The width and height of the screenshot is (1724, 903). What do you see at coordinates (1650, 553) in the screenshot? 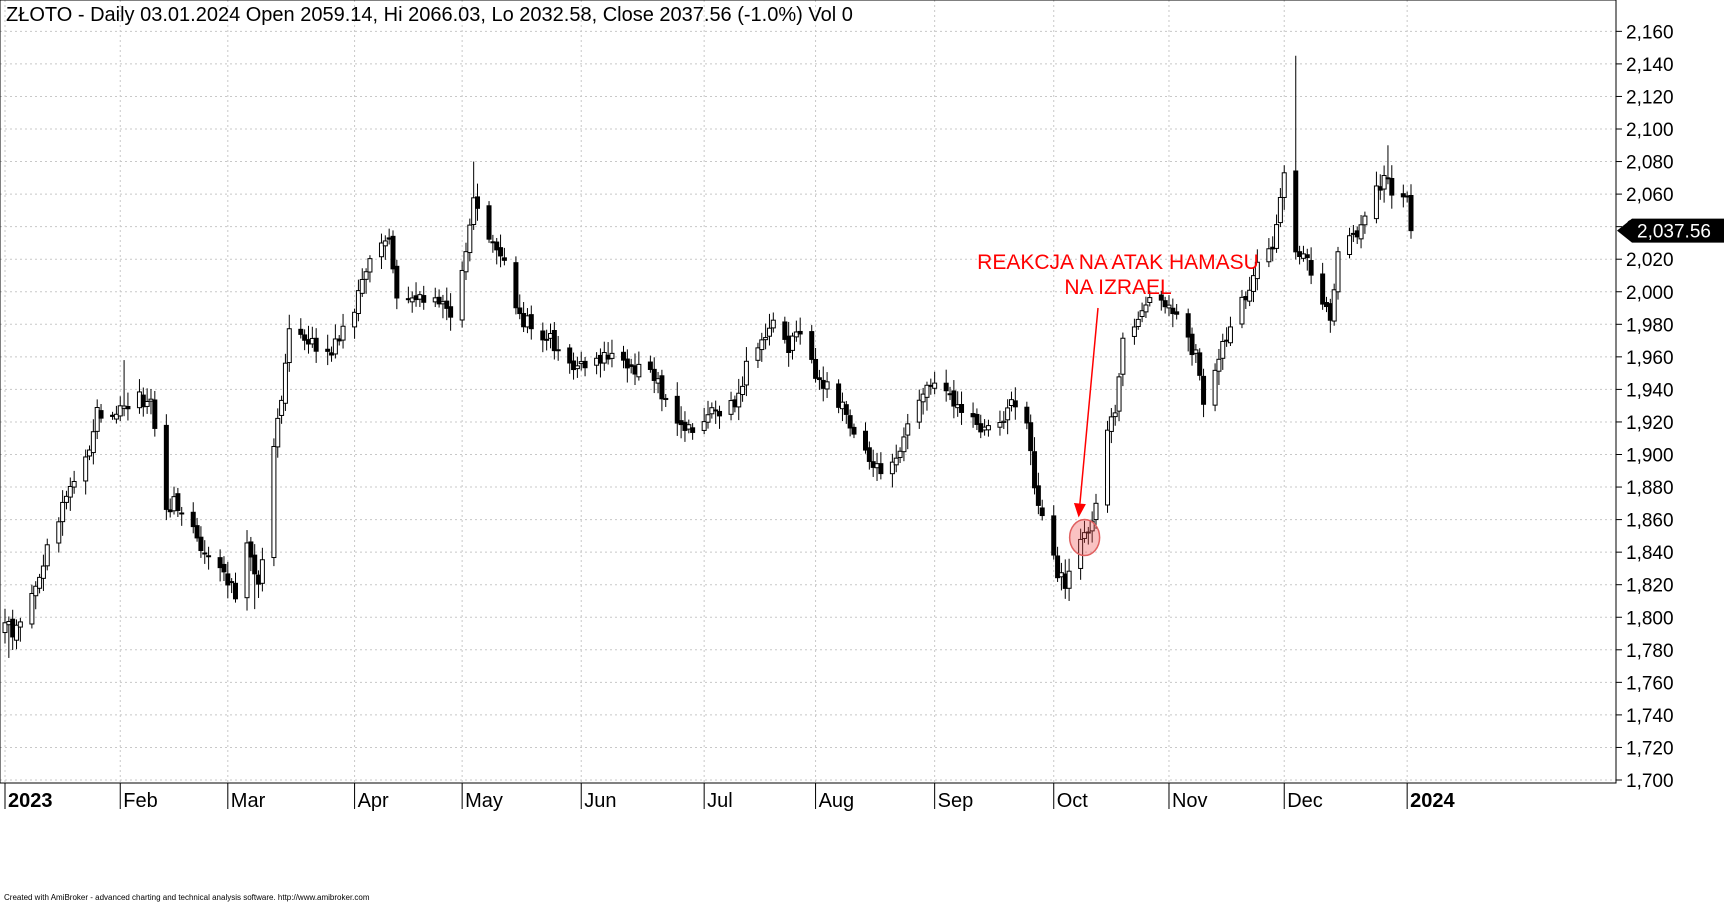
I see `y-tick-label: 1,840` at bounding box center [1650, 553].